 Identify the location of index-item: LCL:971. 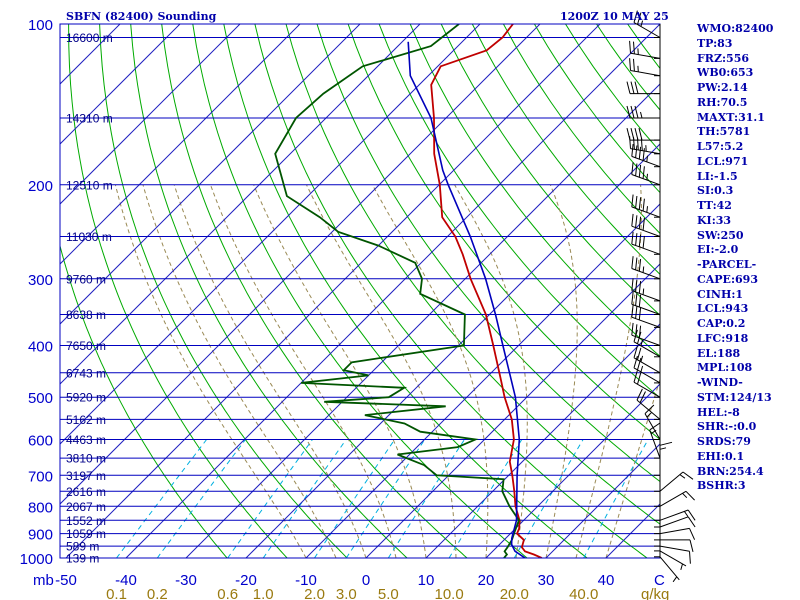
(723, 161).